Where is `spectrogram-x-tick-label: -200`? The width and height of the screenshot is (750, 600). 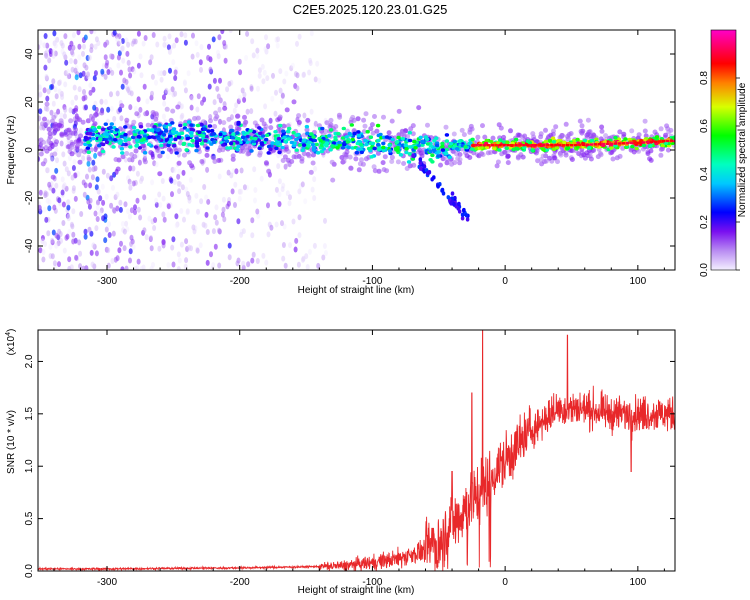
spectrogram-x-tick-label: -200 is located at coordinates (240, 281).